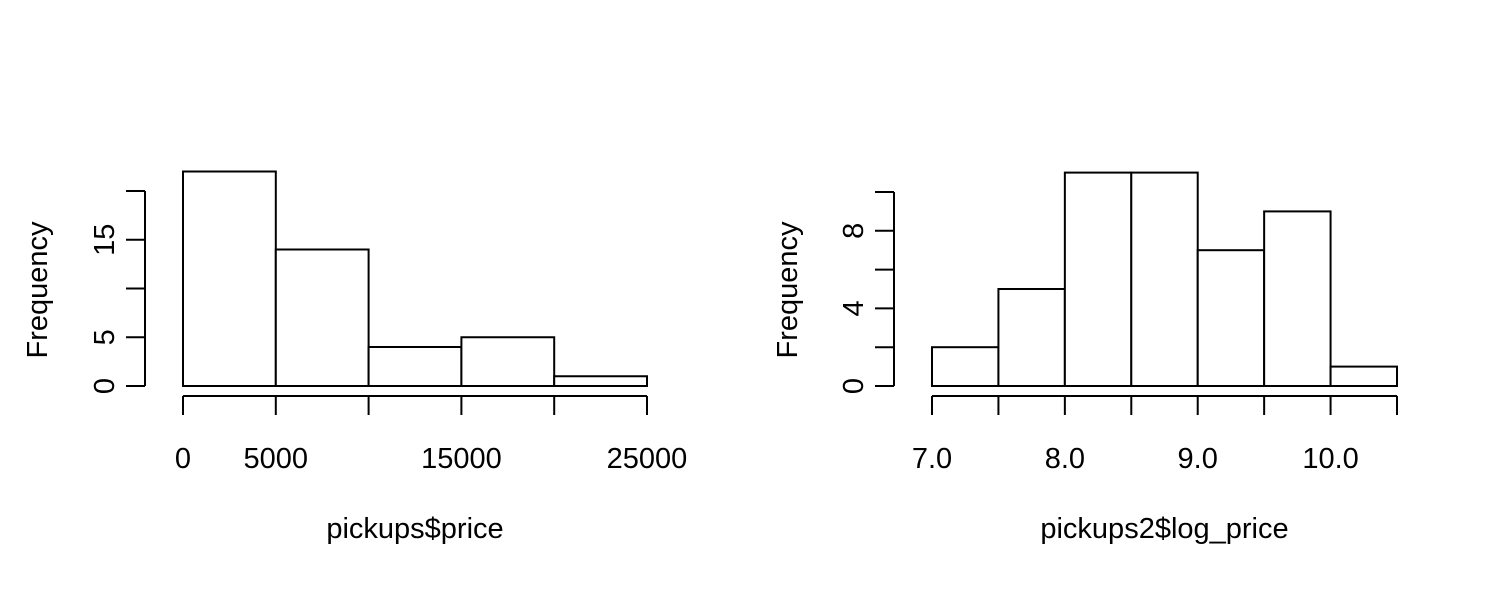 This screenshot has width=1500, height=605. Describe the element at coordinates (183, 459) in the screenshot. I see `x-tick-label: 0` at that location.